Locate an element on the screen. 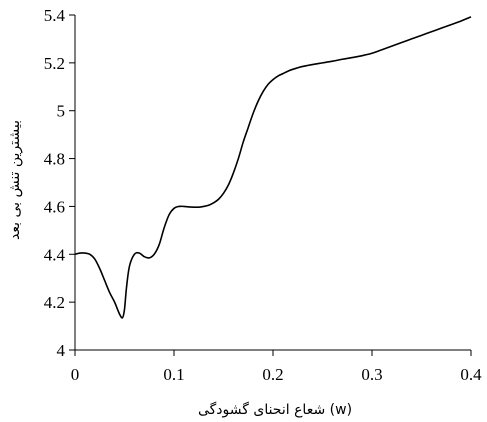  x-tick-label: 0 is located at coordinates (75, 374).